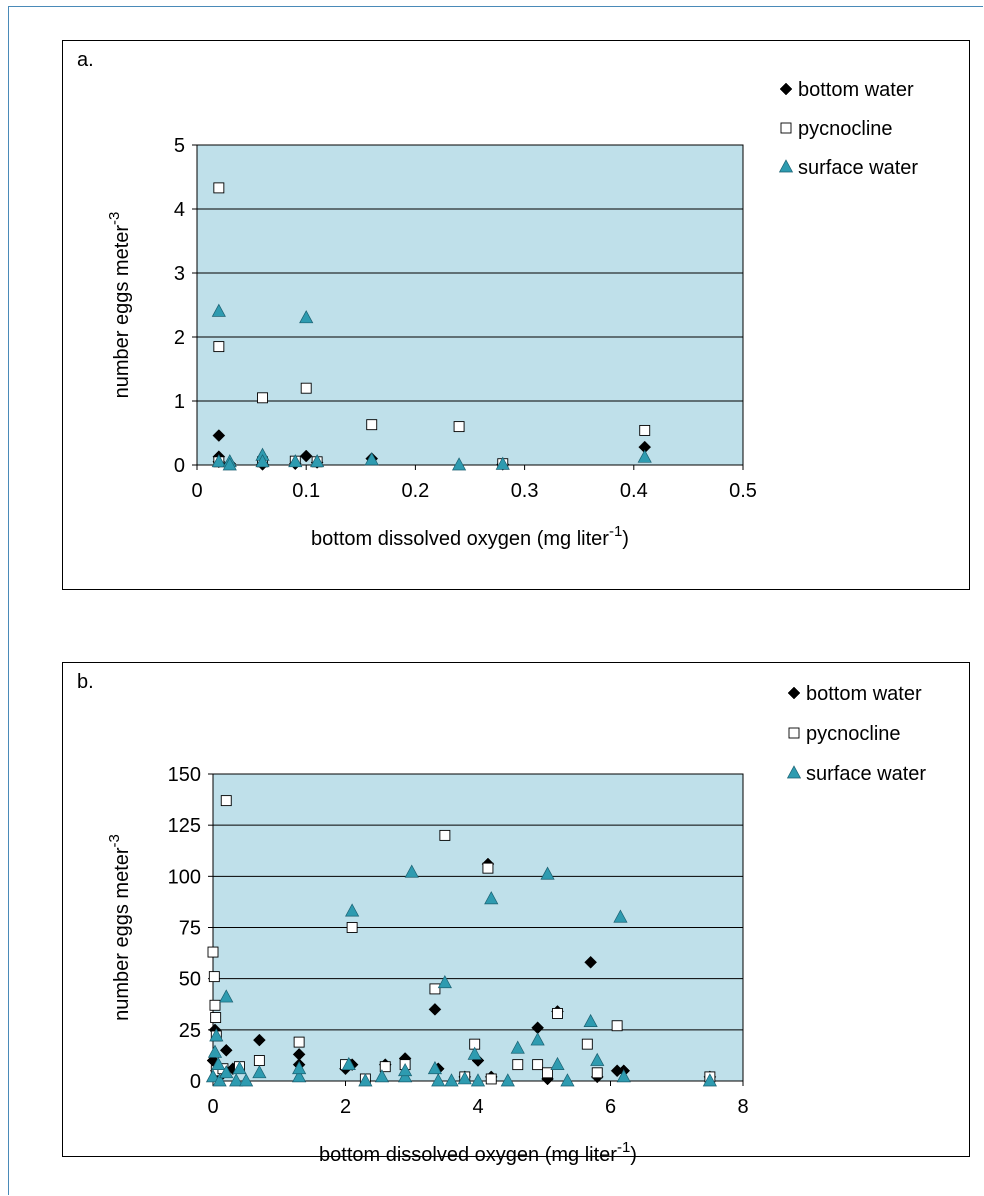  Describe the element at coordinates (190, 980) in the screenshot. I see `y-tick-label: 50` at that location.